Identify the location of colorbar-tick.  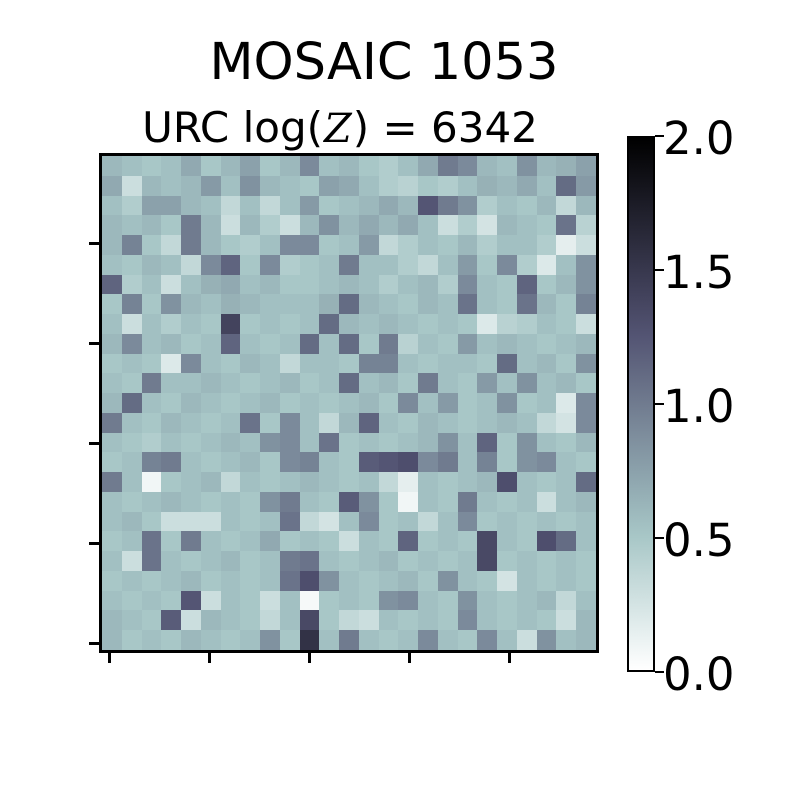
(659, 672).